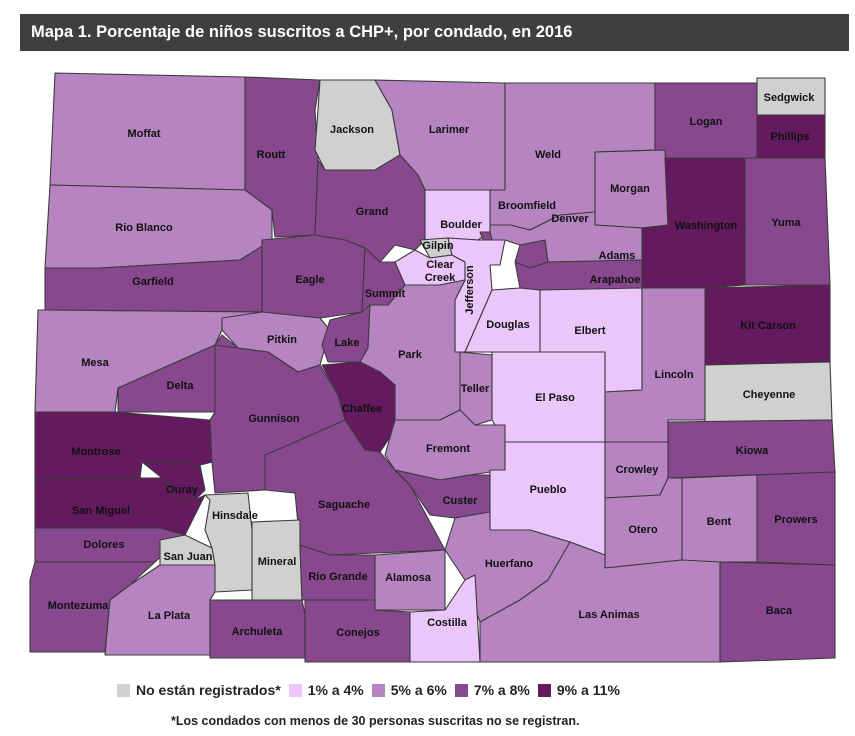 The height and width of the screenshot is (736, 855). Describe the element at coordinates (337, 577) in the screenshot. I see `label-rio-grande: Rio Grande` at that location.